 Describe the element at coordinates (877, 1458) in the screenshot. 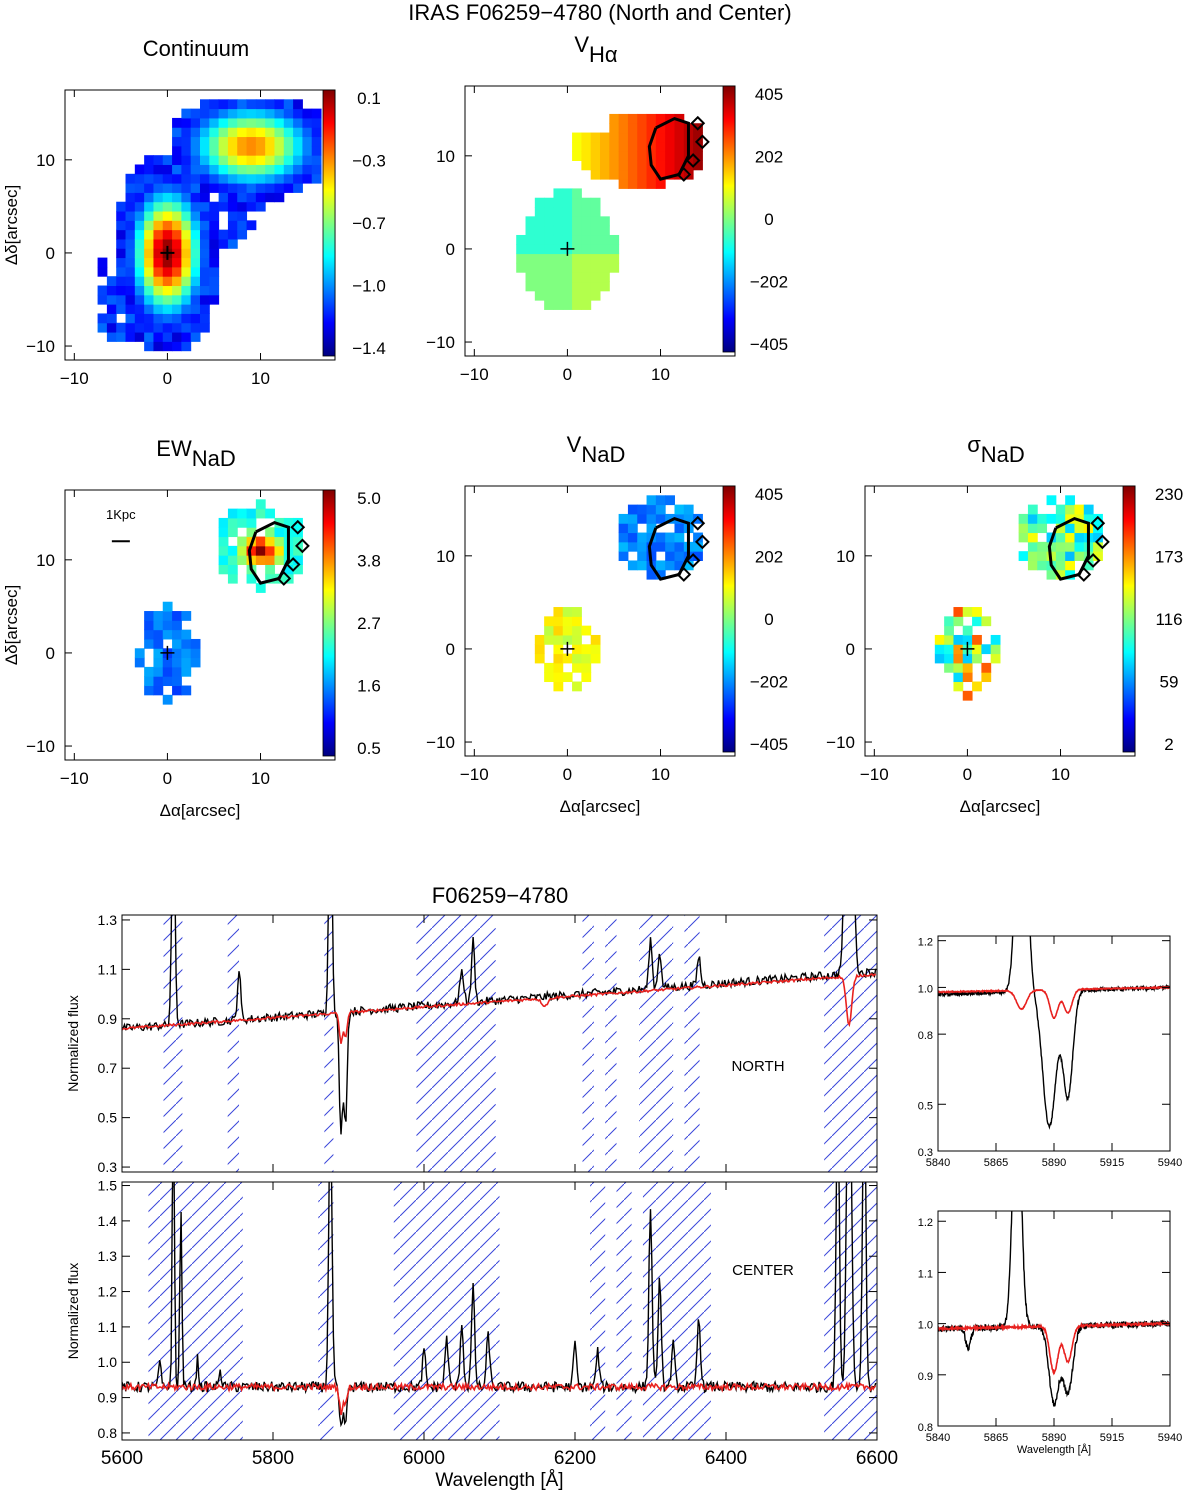

I see `x-tick-label: 6600` at that location.